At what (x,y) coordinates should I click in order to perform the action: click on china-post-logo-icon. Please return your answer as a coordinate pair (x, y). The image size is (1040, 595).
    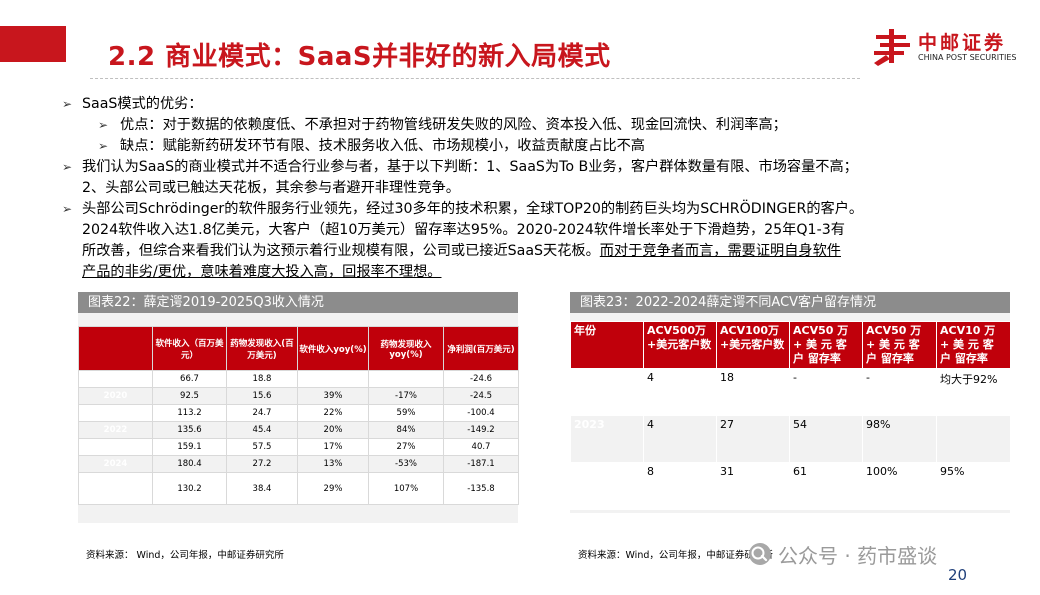
    Looking at the image, I should click on (892, 47).